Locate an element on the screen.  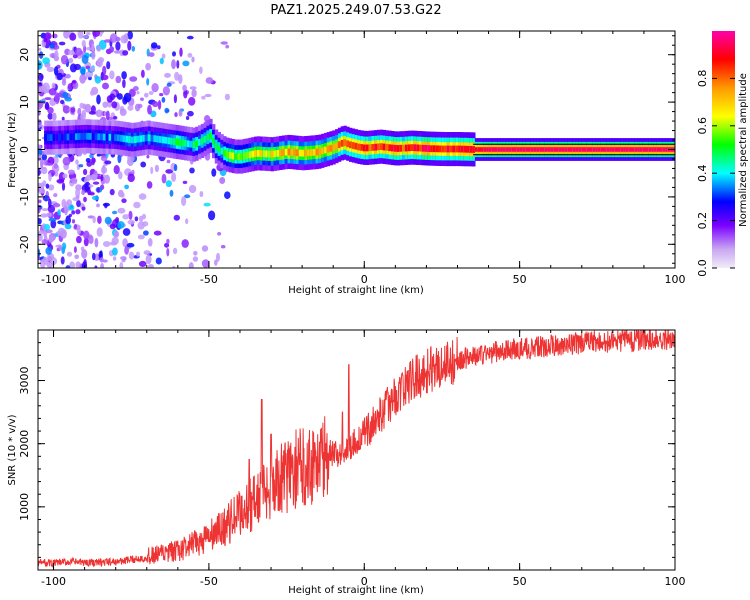
figure-title: PAZ1.2025.249.07.53.G22 is located at coordinates (355, 10).